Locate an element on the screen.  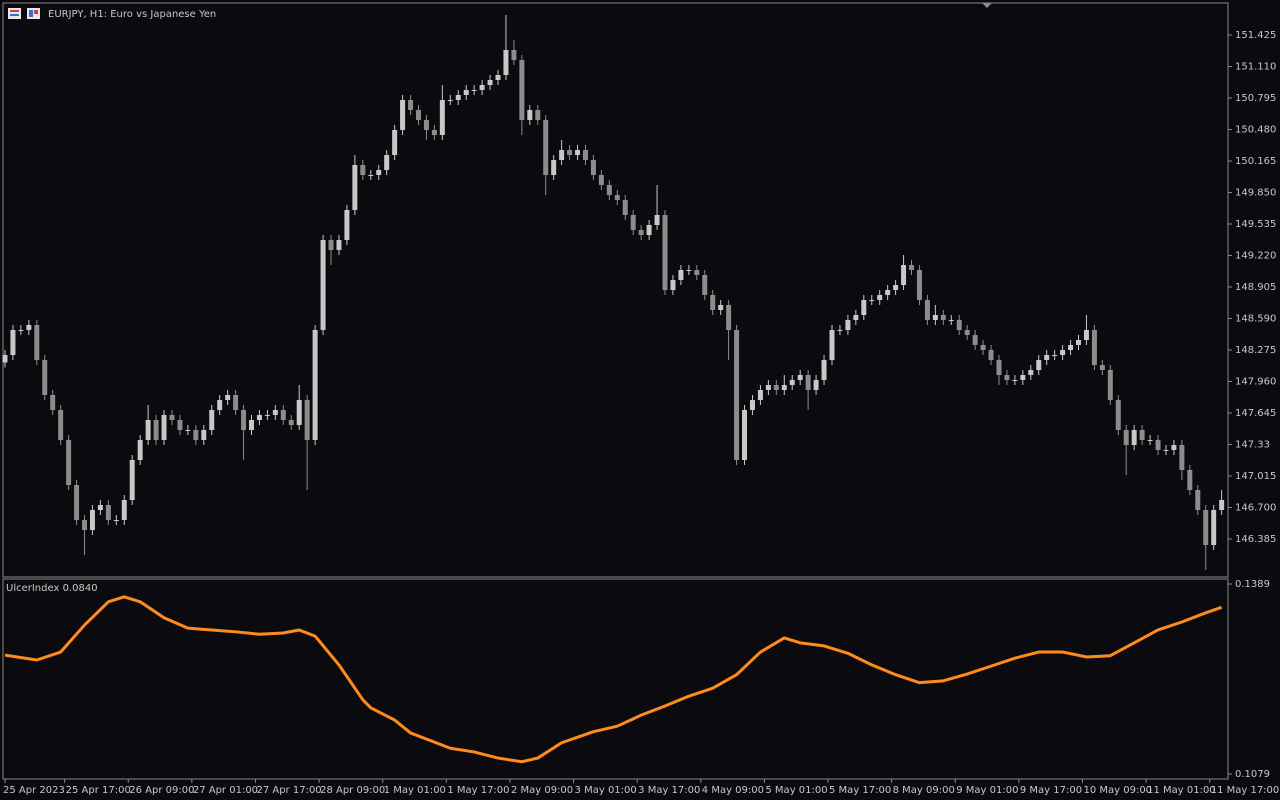
x-tick-label: 25 Apr 17:00 is located at coordinates (98, 790).